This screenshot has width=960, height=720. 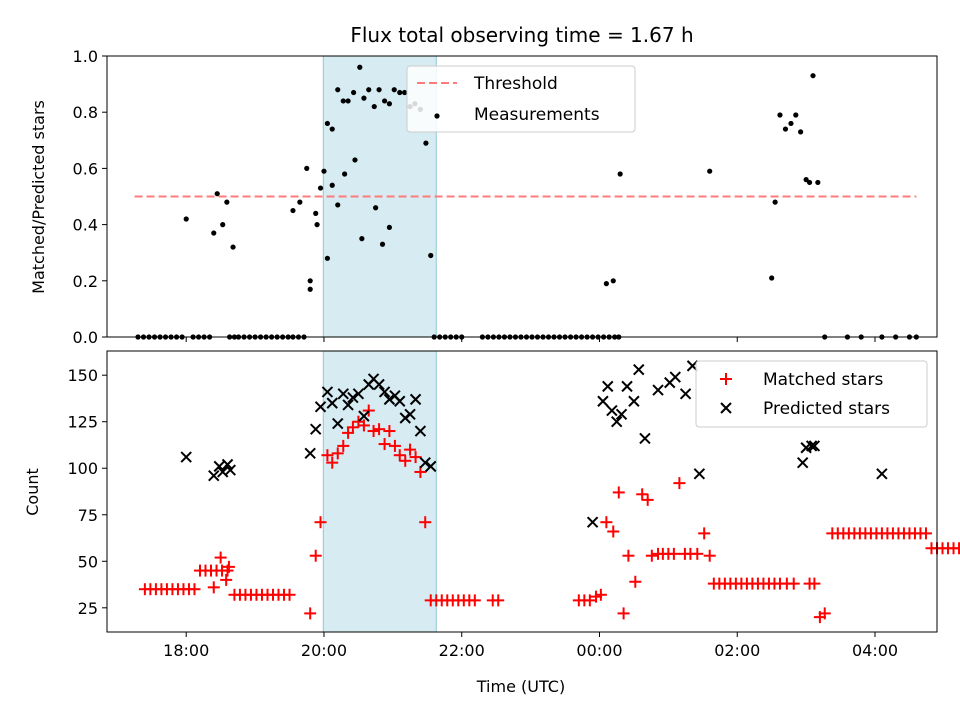 I want to click on legend-measurements-label: Measurements, so click(x=537, y=115).